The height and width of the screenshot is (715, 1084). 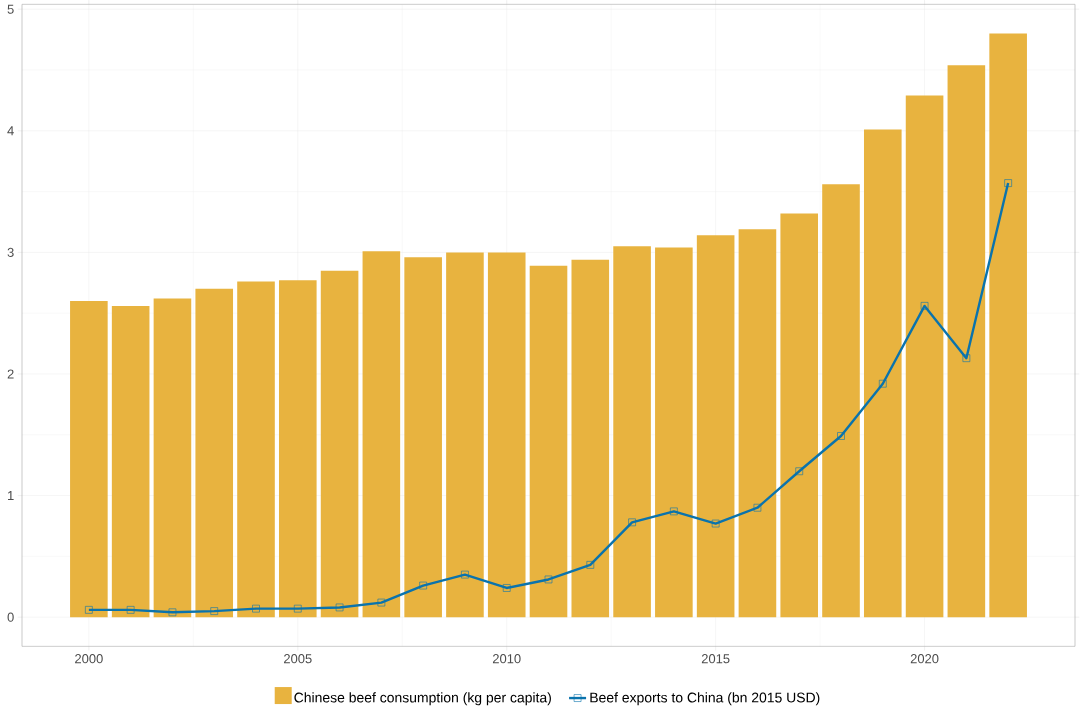 I want to click on x-tick-label: 2020, so click(x=924, y=658).